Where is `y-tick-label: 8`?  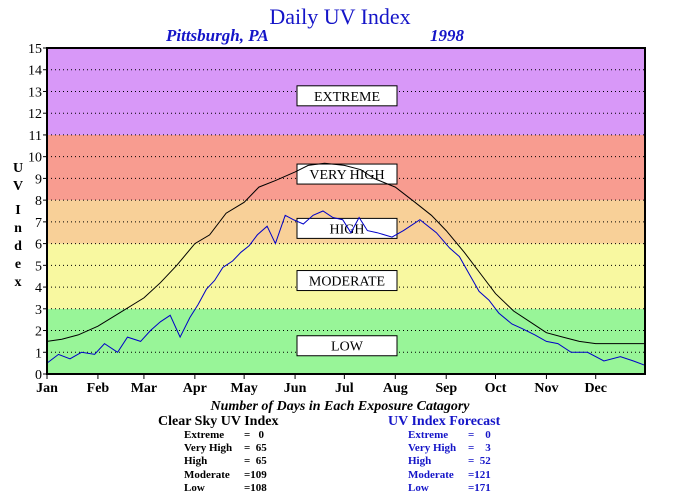 y-tick-label: 8 is located at coordinates (38, 201).